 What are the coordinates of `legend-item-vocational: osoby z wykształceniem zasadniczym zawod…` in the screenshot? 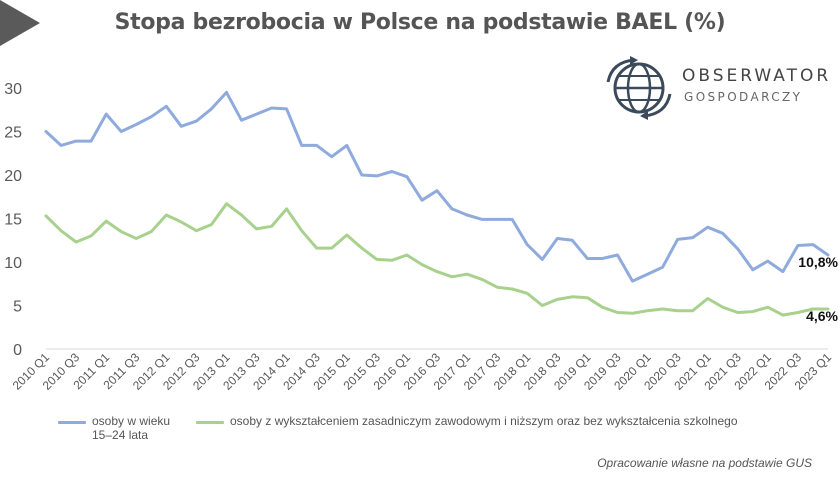 It's located at (467, 421).